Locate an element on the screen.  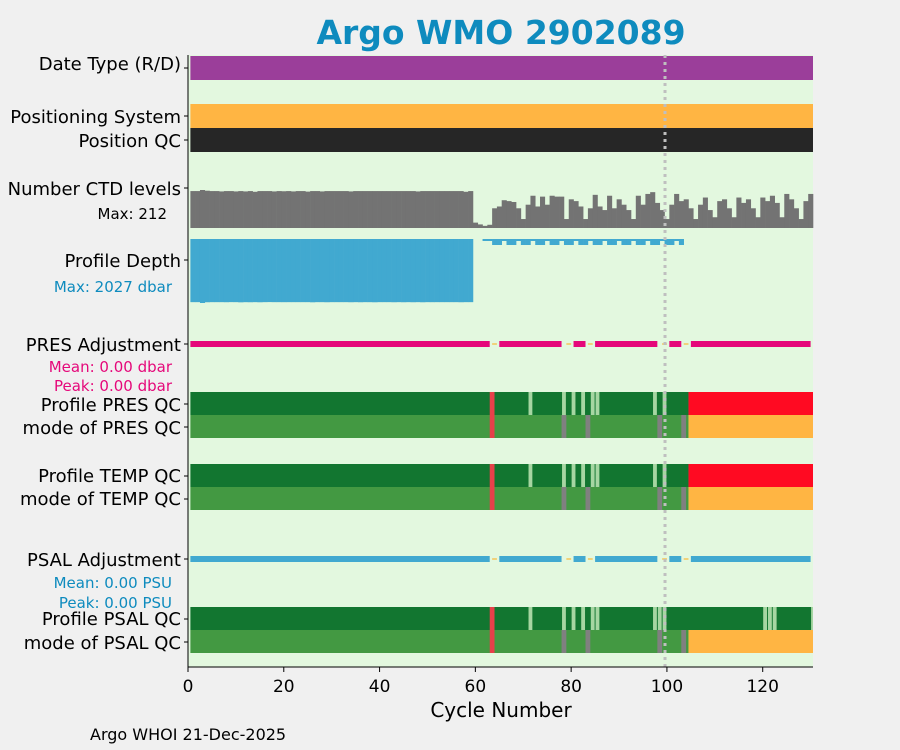
label-ctd-max: Max: 212 is located at coordinates (132, 214).